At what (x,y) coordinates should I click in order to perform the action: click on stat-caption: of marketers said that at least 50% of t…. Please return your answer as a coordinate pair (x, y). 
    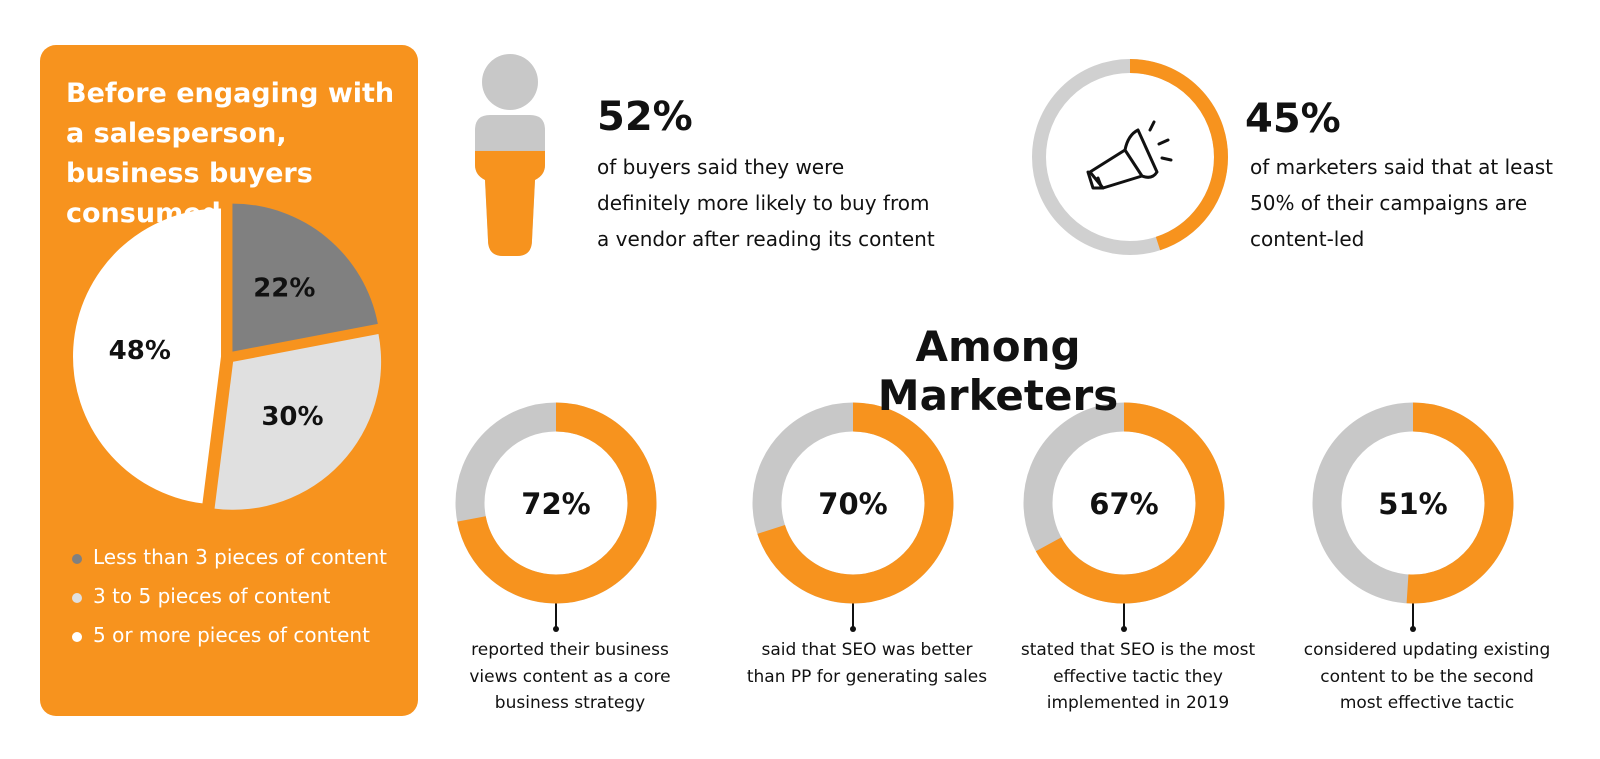
    Looking at the image, I should click on (1402, 203).